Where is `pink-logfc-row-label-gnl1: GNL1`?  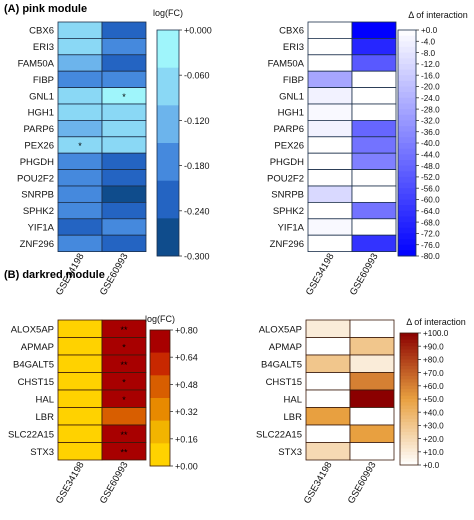 pink-logfc-row-label-gnl1: GNL1 is located at coordinates (41, 96).